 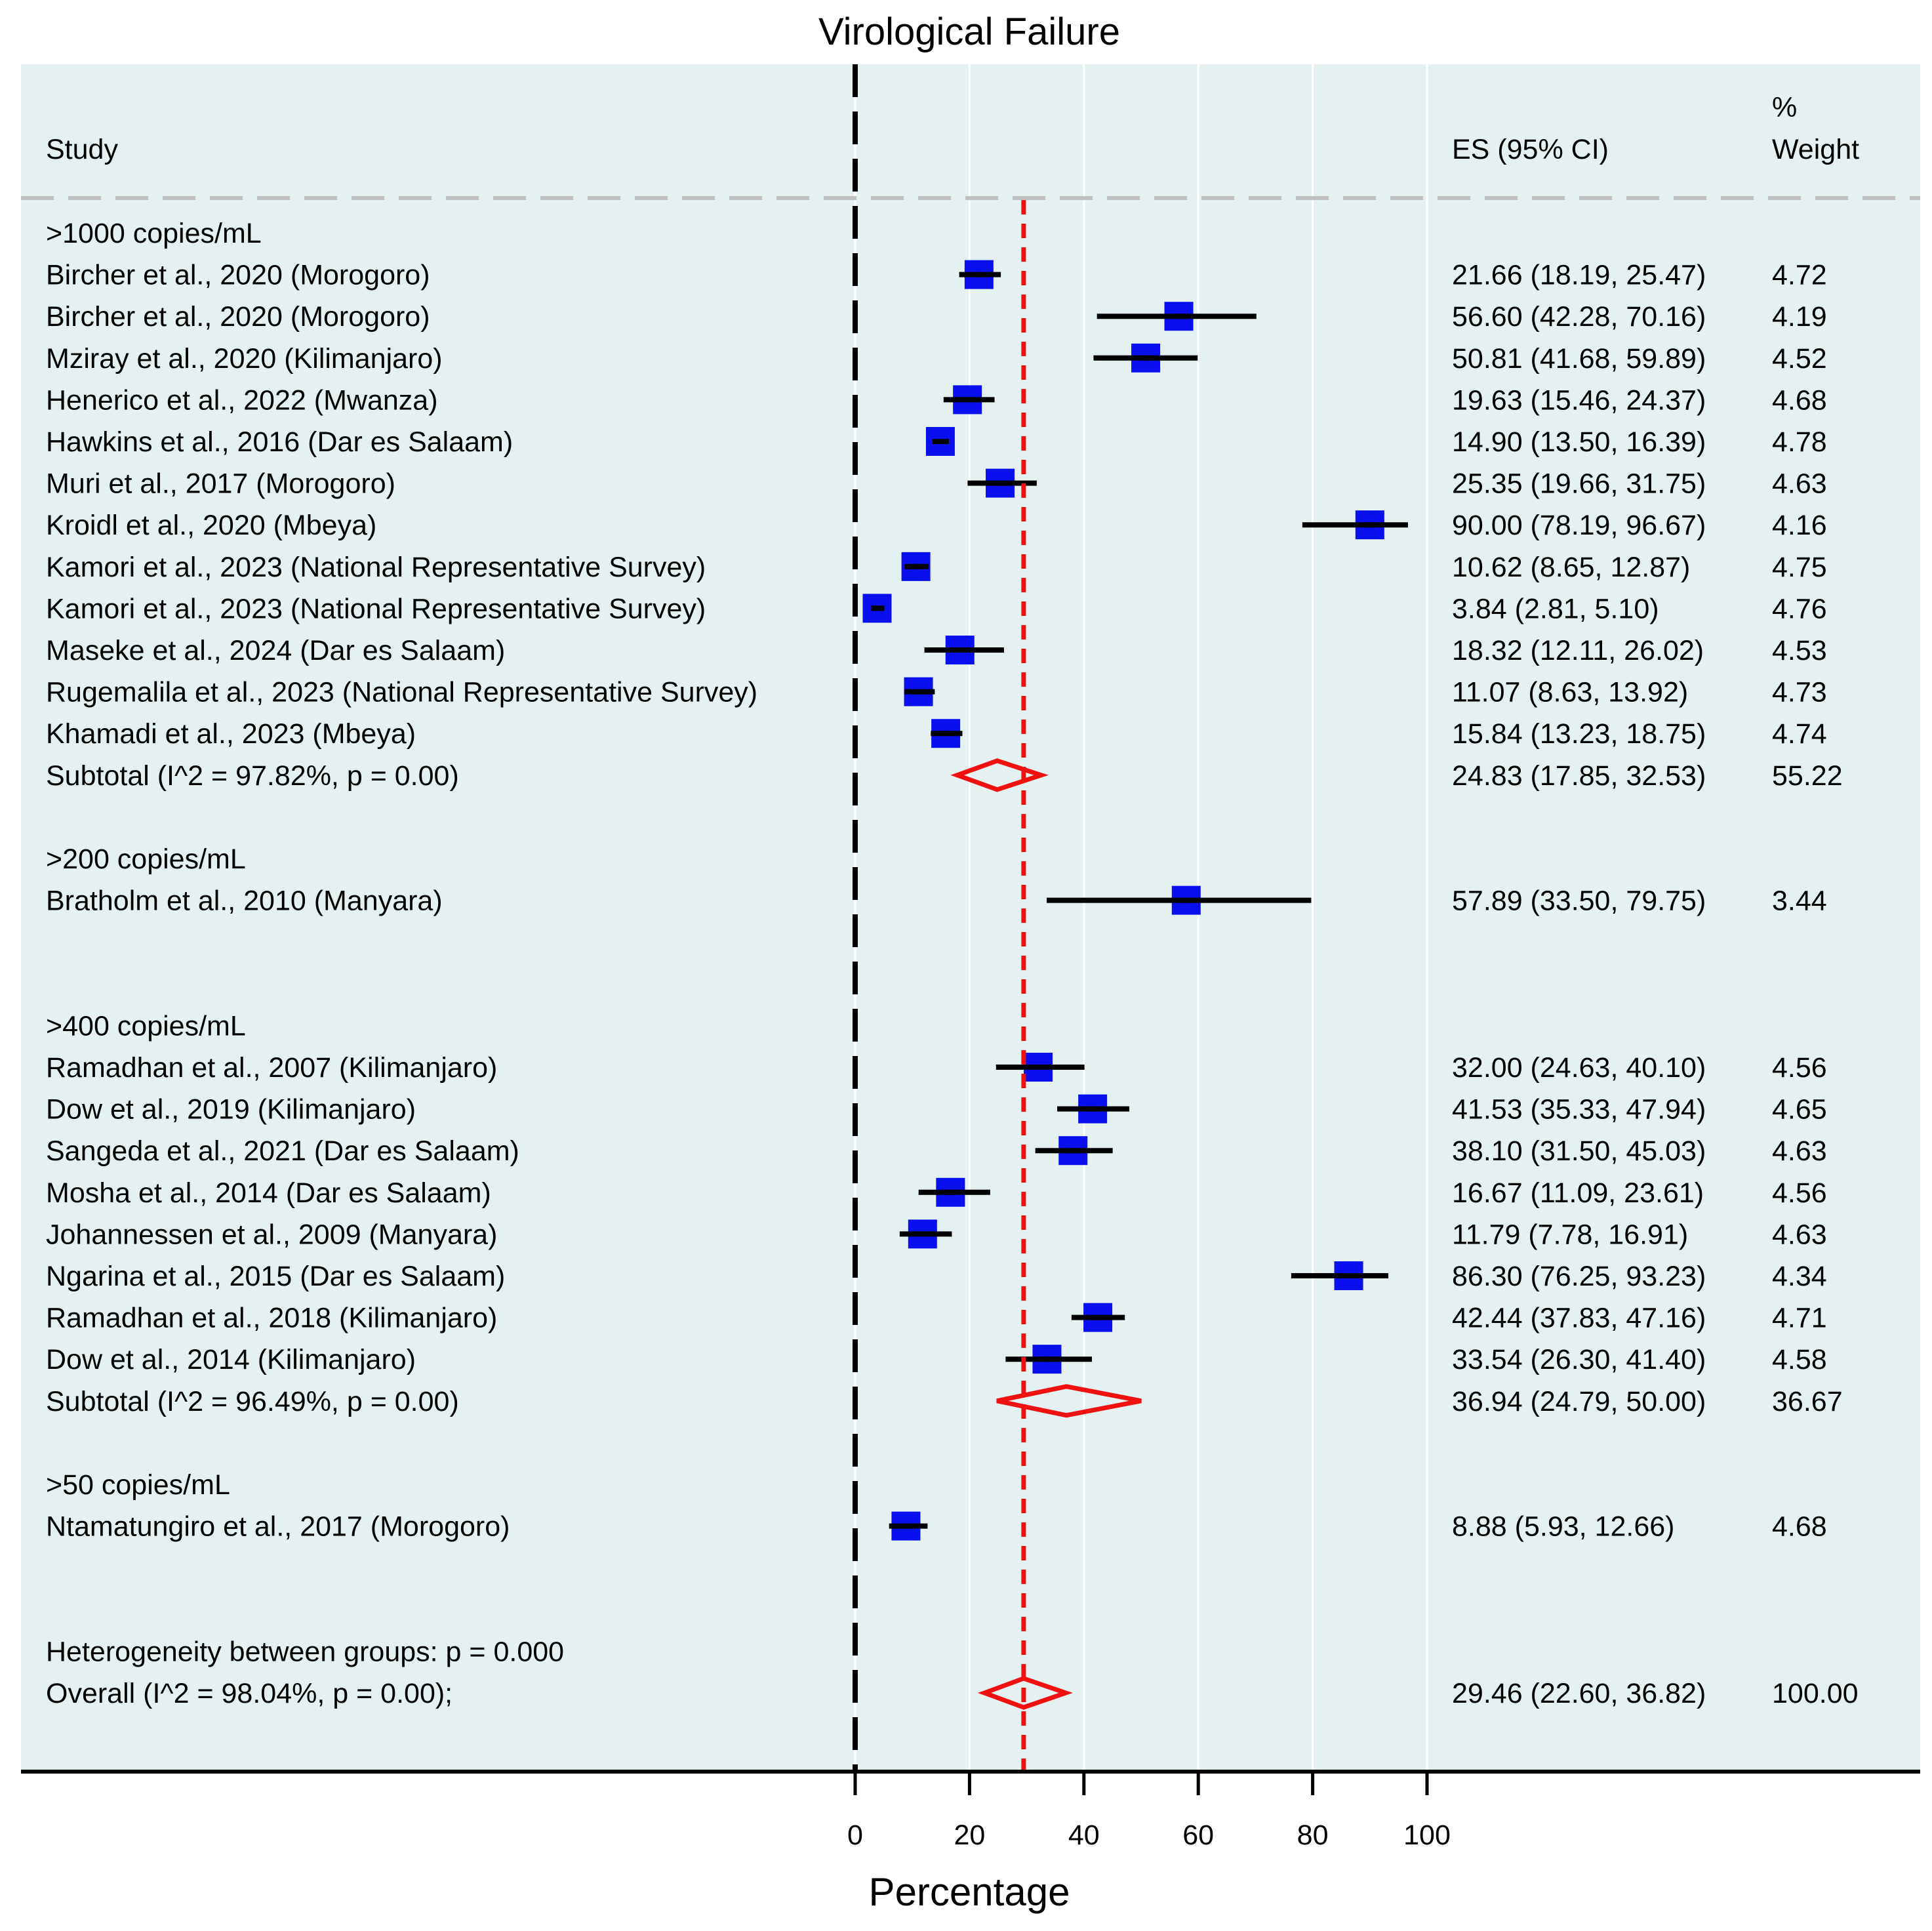 I want to click on x-axis-ticks: 0 20 40 60 80 100, so click(x=1149, y=1811).